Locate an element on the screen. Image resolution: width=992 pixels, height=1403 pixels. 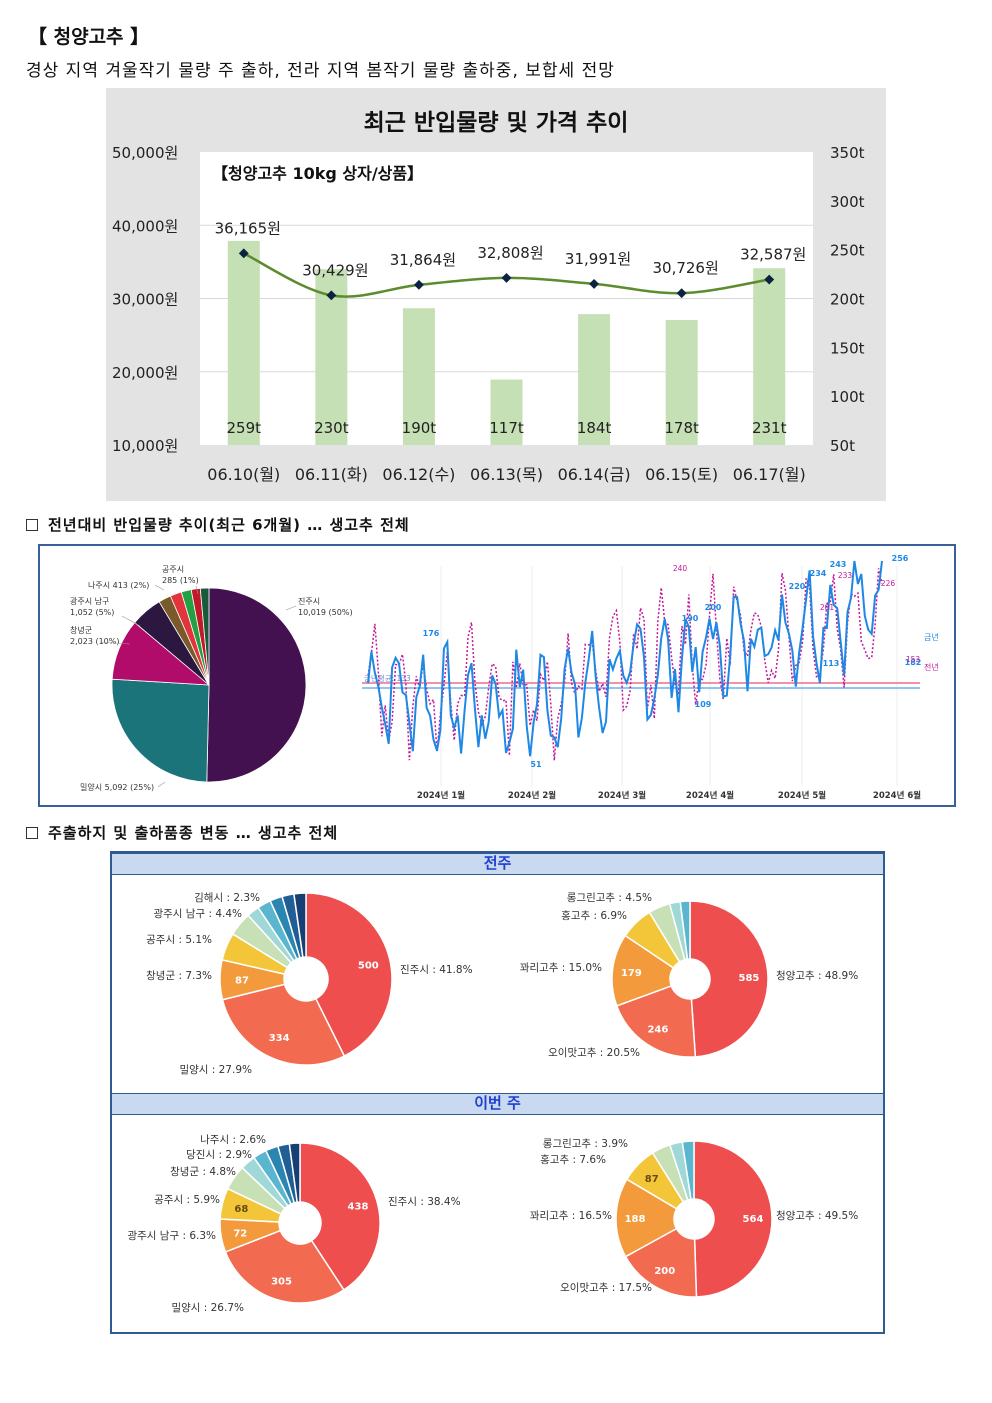
pie-callout: 10,019 (50%) is located at coordinates (325, 612).